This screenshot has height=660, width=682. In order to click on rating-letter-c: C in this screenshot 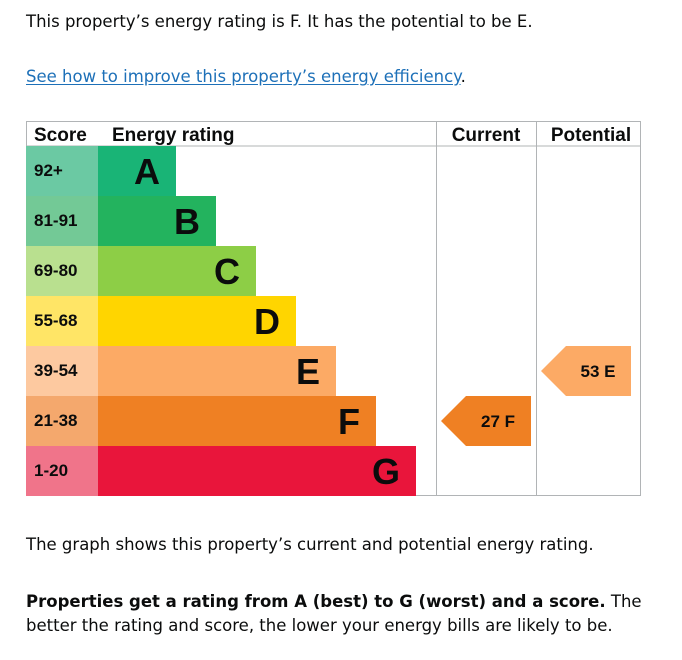, I will do `click(227, 271)`.